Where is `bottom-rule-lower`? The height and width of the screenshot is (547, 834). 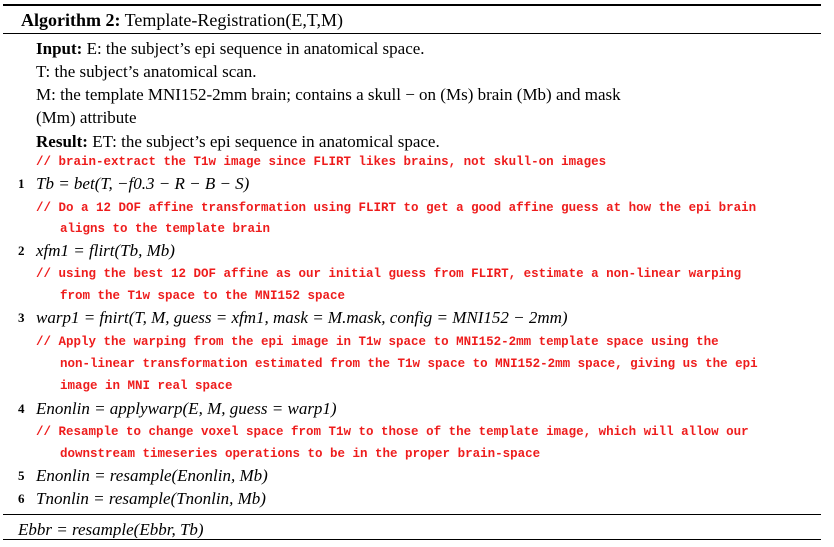
bottom-rule-lower is located at coordinates (412, 539).